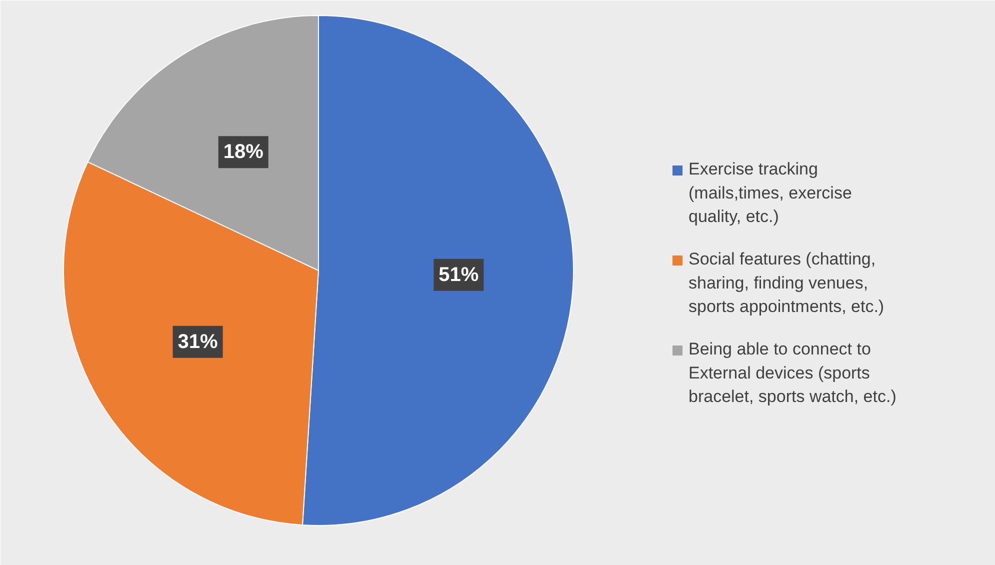 The image size is (995, 565). What do you see at coordinates (198, 341) in the screenshot?
I see `data-label: 31%` at bounding box center [198, 341].